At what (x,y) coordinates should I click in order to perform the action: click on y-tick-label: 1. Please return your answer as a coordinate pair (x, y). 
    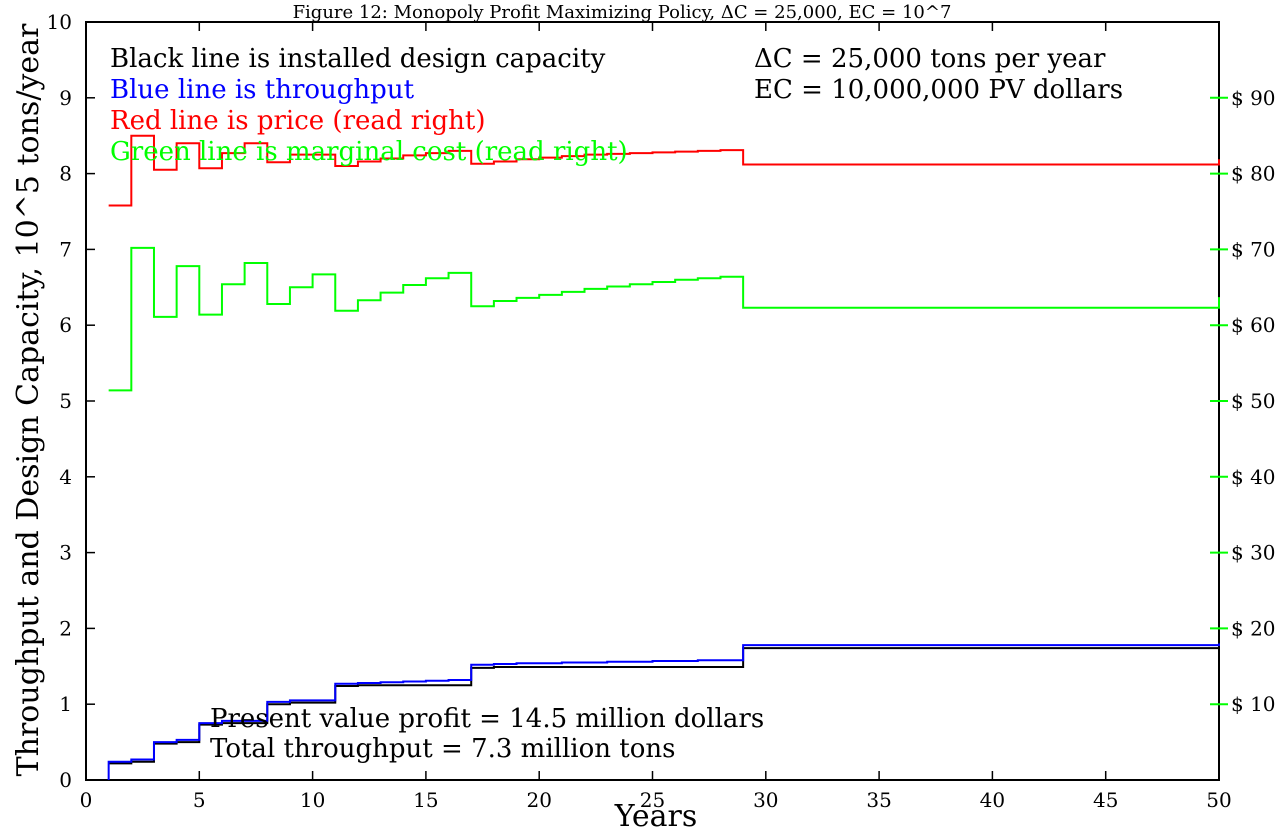
    Looking at the image, I should click on (65, 704).